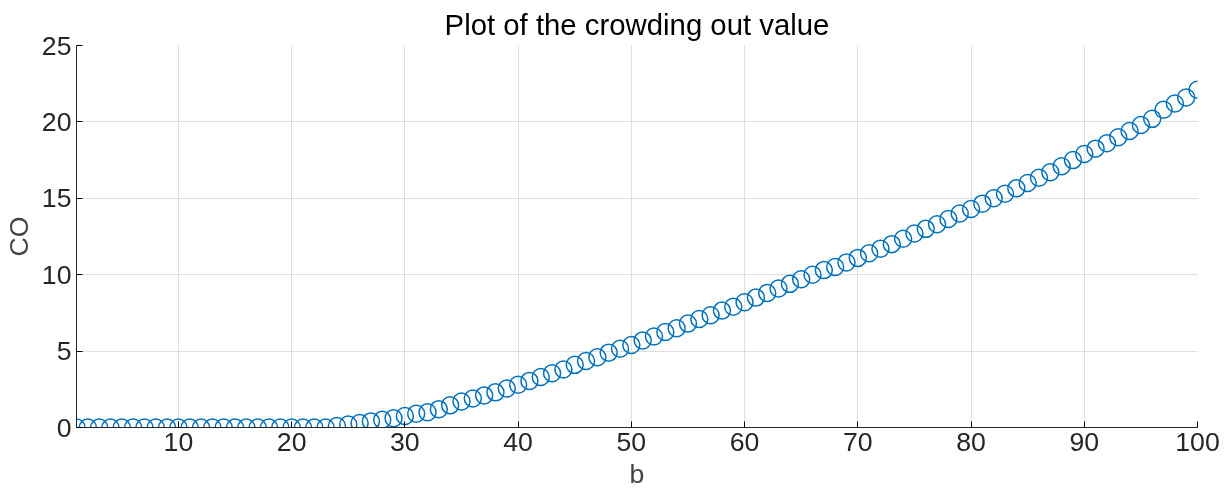 The height and width of the screenshot is (491, 1227). I want to click on y-tick-label: 25, so click(56, 45).